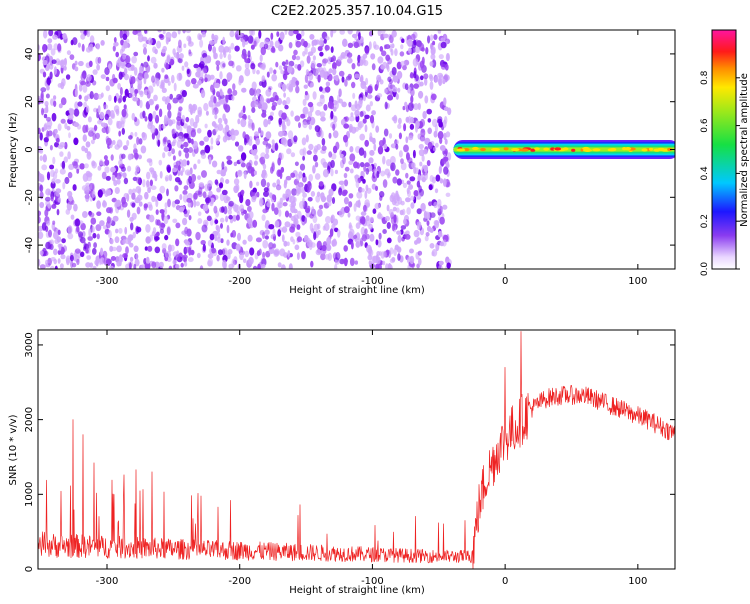  What do you see at coordinates (372, 281) in the screenshot?
I see `spectrogram-x-tick-label: -100` at bounding box center [372, 281].